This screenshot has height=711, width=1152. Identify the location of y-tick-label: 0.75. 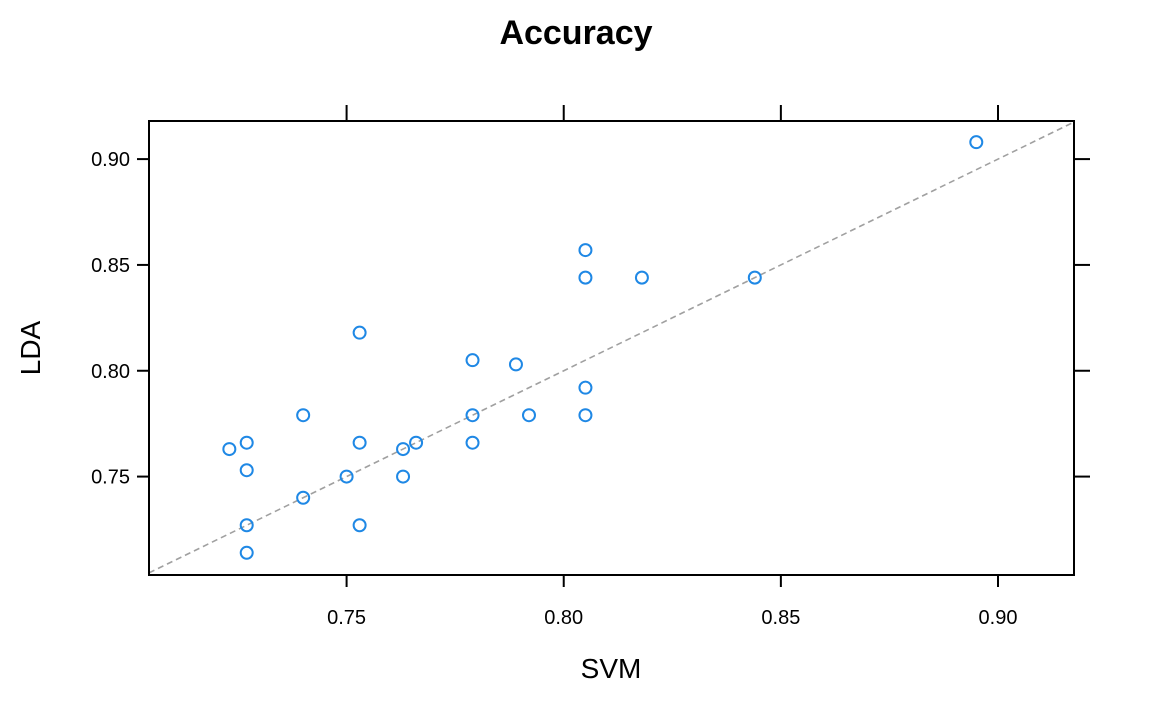
(110, 478).